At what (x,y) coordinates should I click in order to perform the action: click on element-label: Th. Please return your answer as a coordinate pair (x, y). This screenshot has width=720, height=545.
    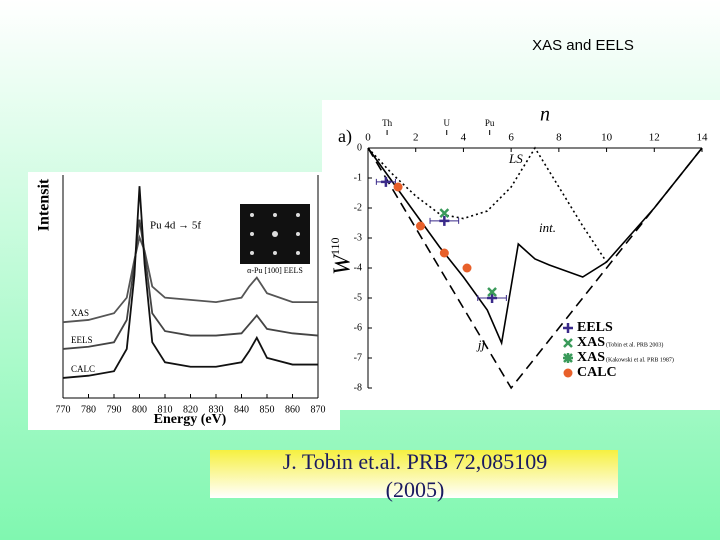
    Looking at the image, I should click on (387, 123).